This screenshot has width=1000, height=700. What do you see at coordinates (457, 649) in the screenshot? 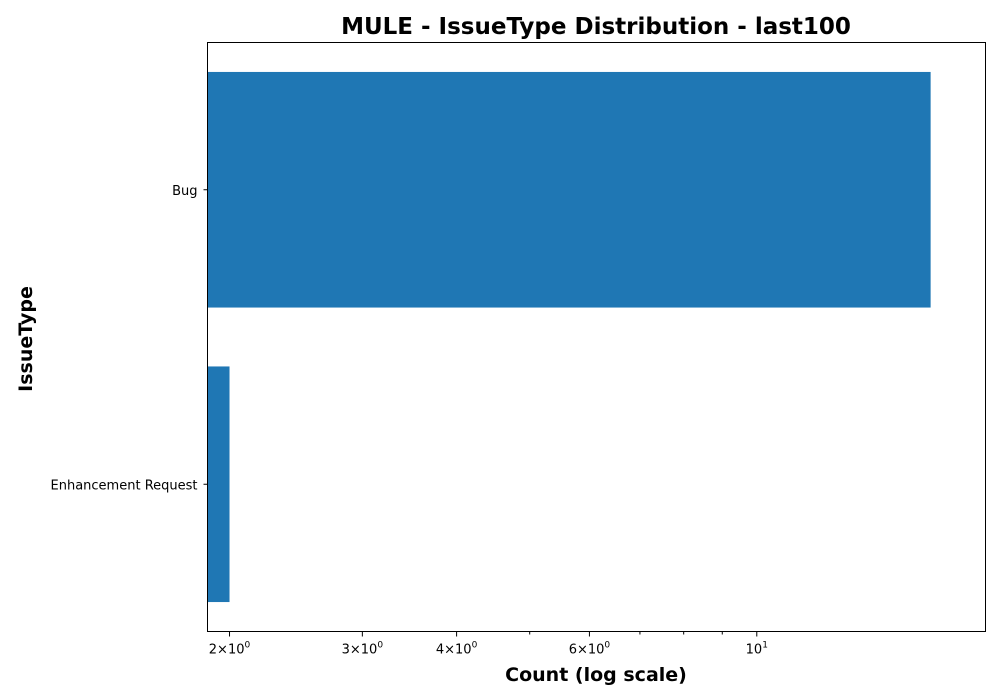
I see `x-tick-label: 4×100` at bounding box center [457, 649].